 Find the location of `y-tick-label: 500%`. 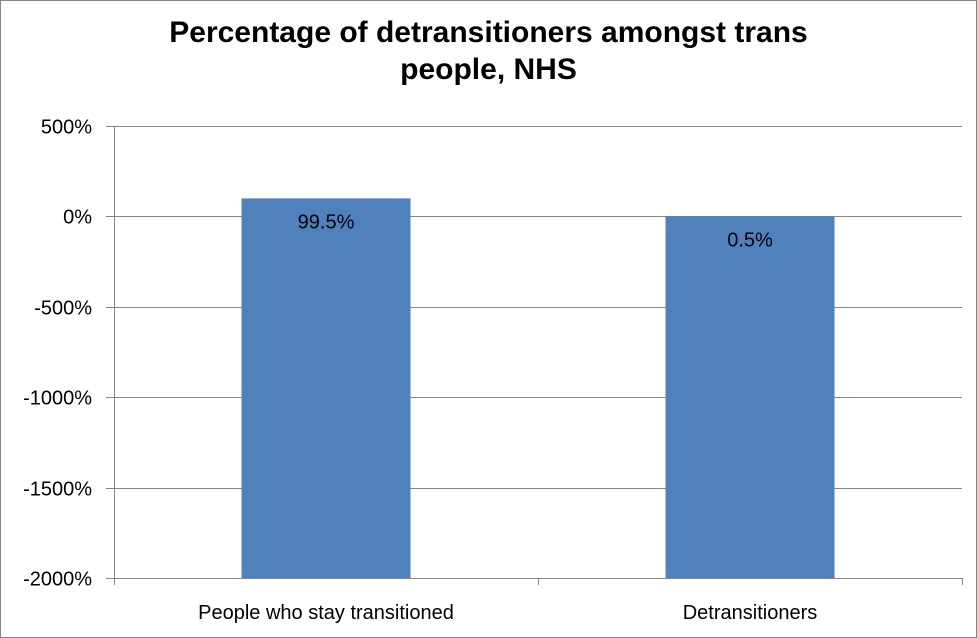

y-tick-label: 500% is located at coordinates (66, 128).